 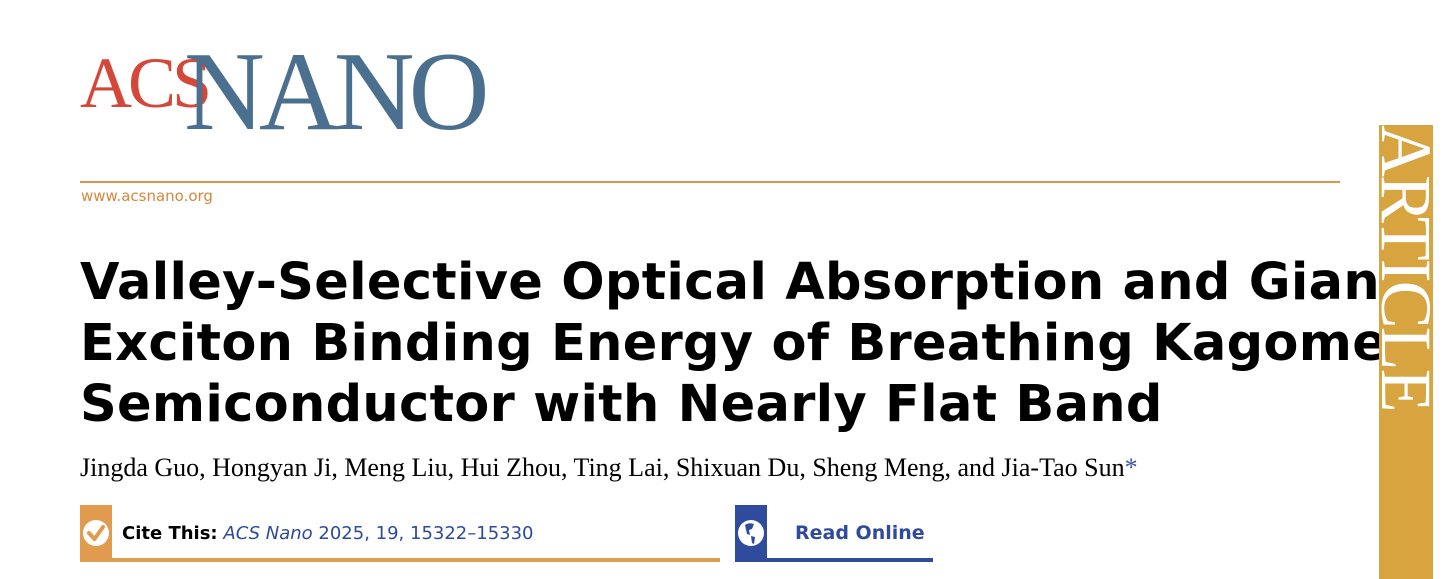 I want to click on checkmark-icon, so click(x=96, y=533).